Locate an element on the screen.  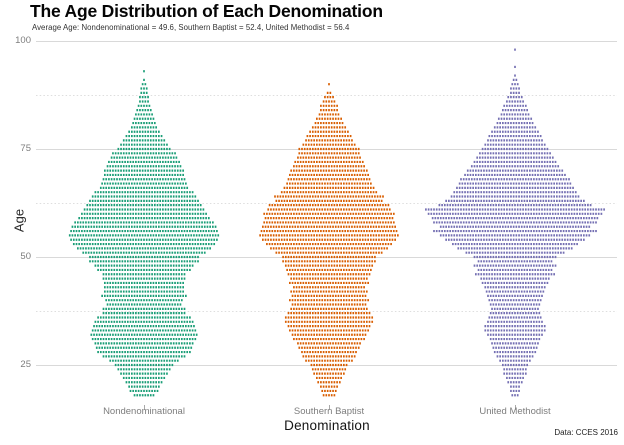
category-label-united-methodist: United Methodist is located at coordinates (515, 411).